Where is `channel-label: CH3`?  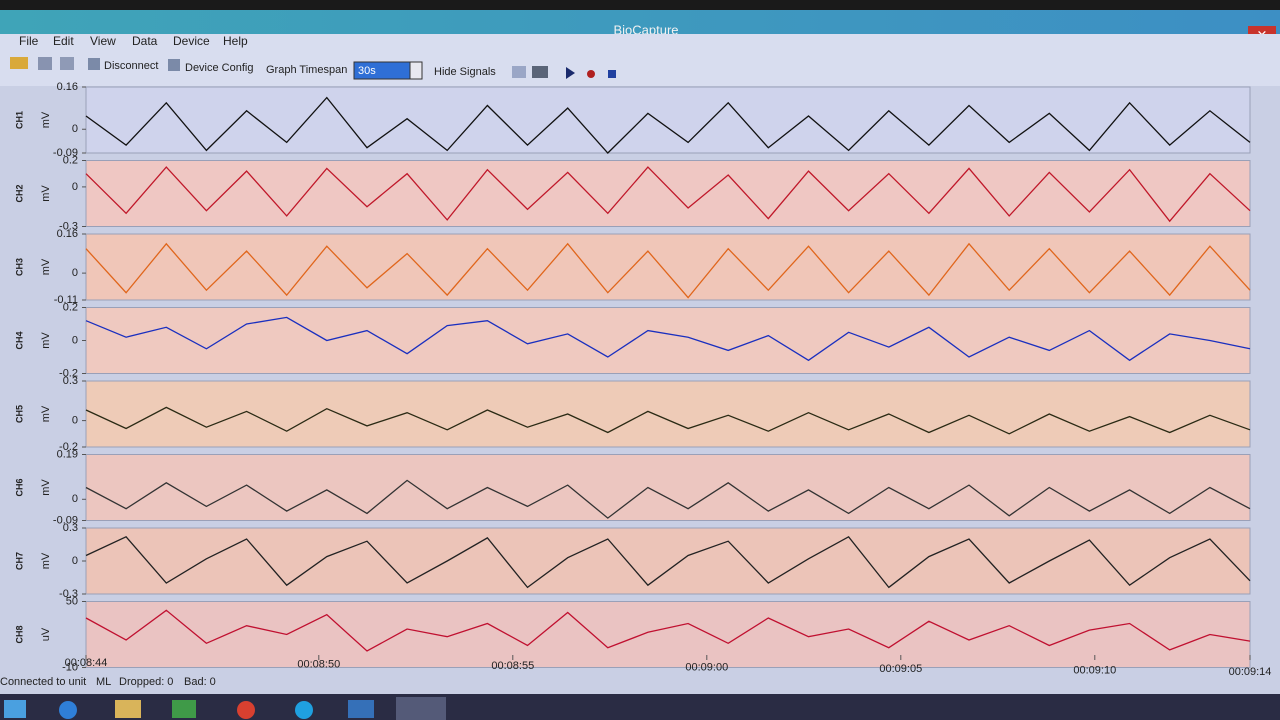
channel-label: CH3 is located at coordinates (19, 267).